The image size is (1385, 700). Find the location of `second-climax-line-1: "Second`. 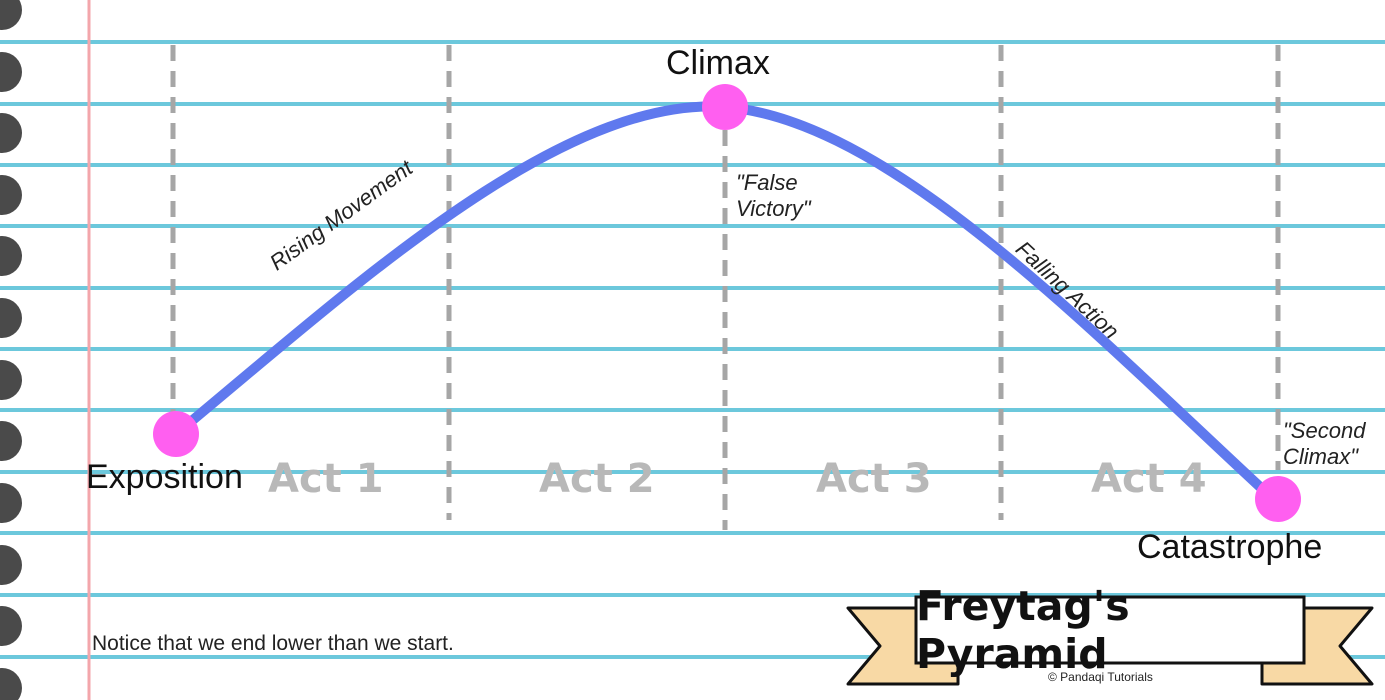

second-climax-line-1: "Second is located at coordinates (1324, 430).